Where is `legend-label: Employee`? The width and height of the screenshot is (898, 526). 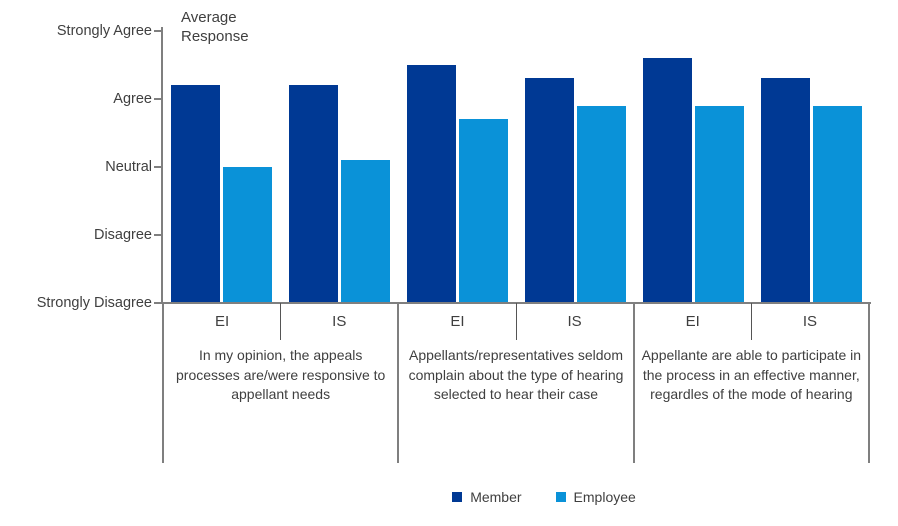 legend-label: Employee is located at coordinates (604, 497).